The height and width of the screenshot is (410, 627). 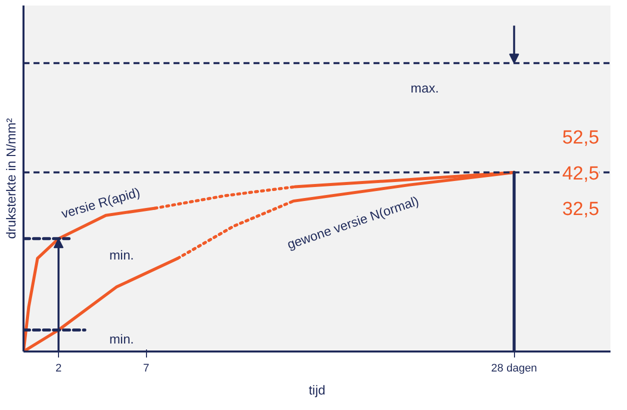 I want to click on annotation: versie R(apid), so click(x=101, y=203).